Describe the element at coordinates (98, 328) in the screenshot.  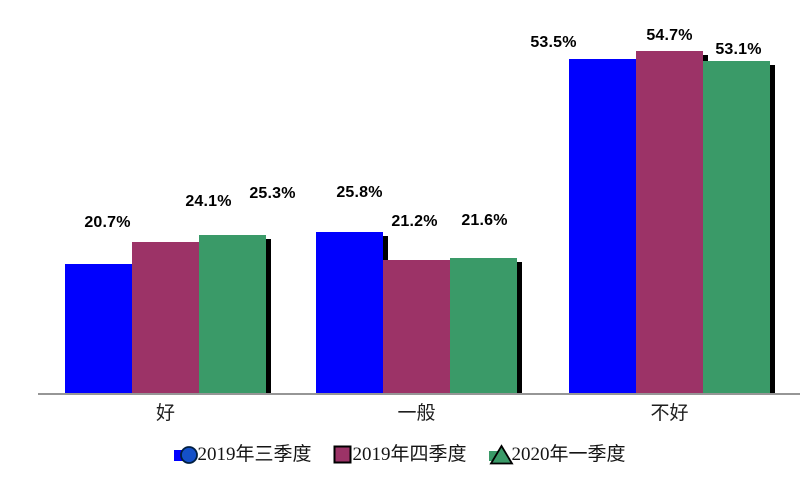
I see `bar-series1-group1` at that location.